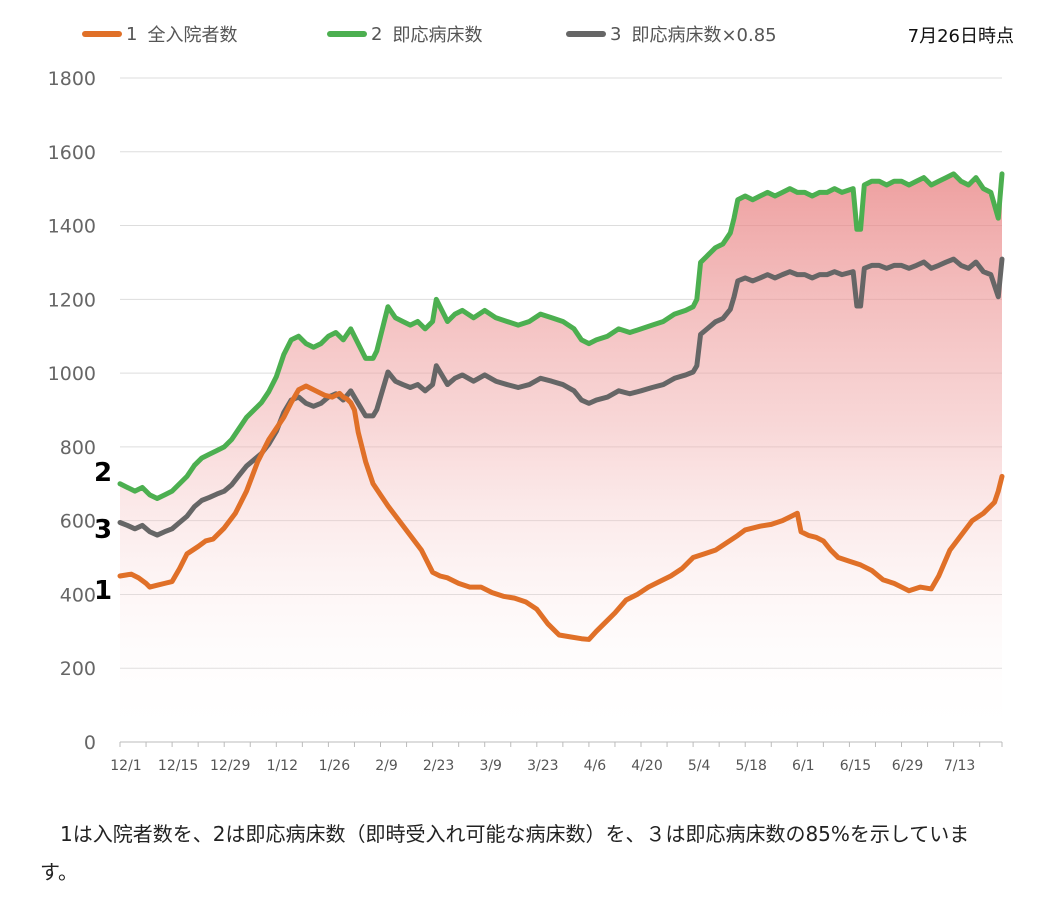 Image resolution: width=1048 pixels, height=900 pixels. What do you see at coordinates (907, 766) in the screenshot?
I see `x-tick-label-6/29: 6/29` at bounding box center [907, 766].